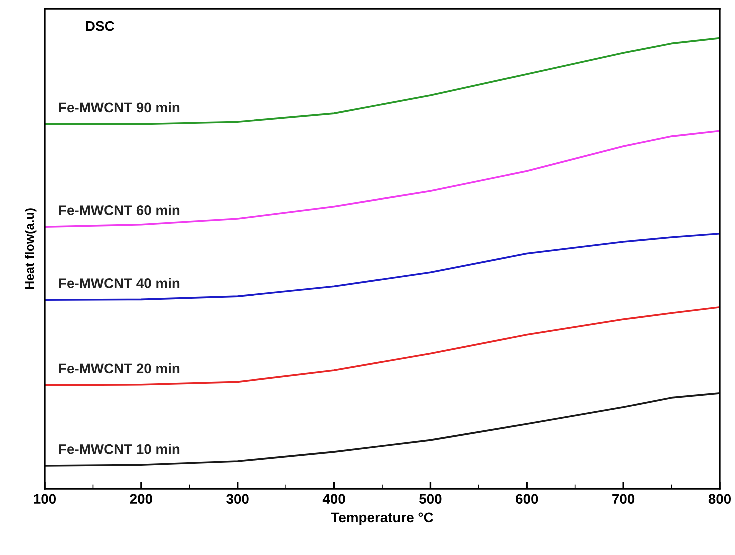 The height and width of the screenshot is (555, 735). Describe the element at coordinates (31, 249) in the screenshot. I see `y-axis-title: Heat flow(a.u)` at that location.